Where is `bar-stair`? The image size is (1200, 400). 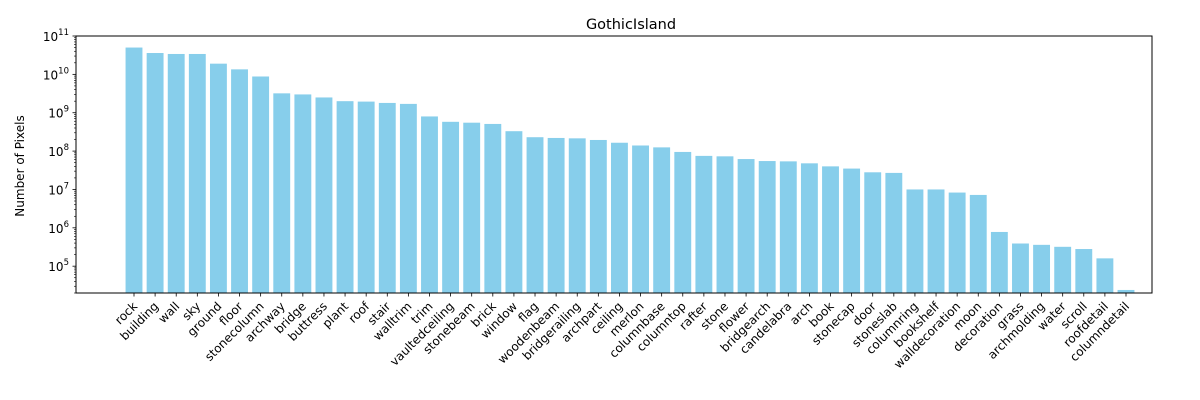 bar-stair is located at coordinates (387, 198).